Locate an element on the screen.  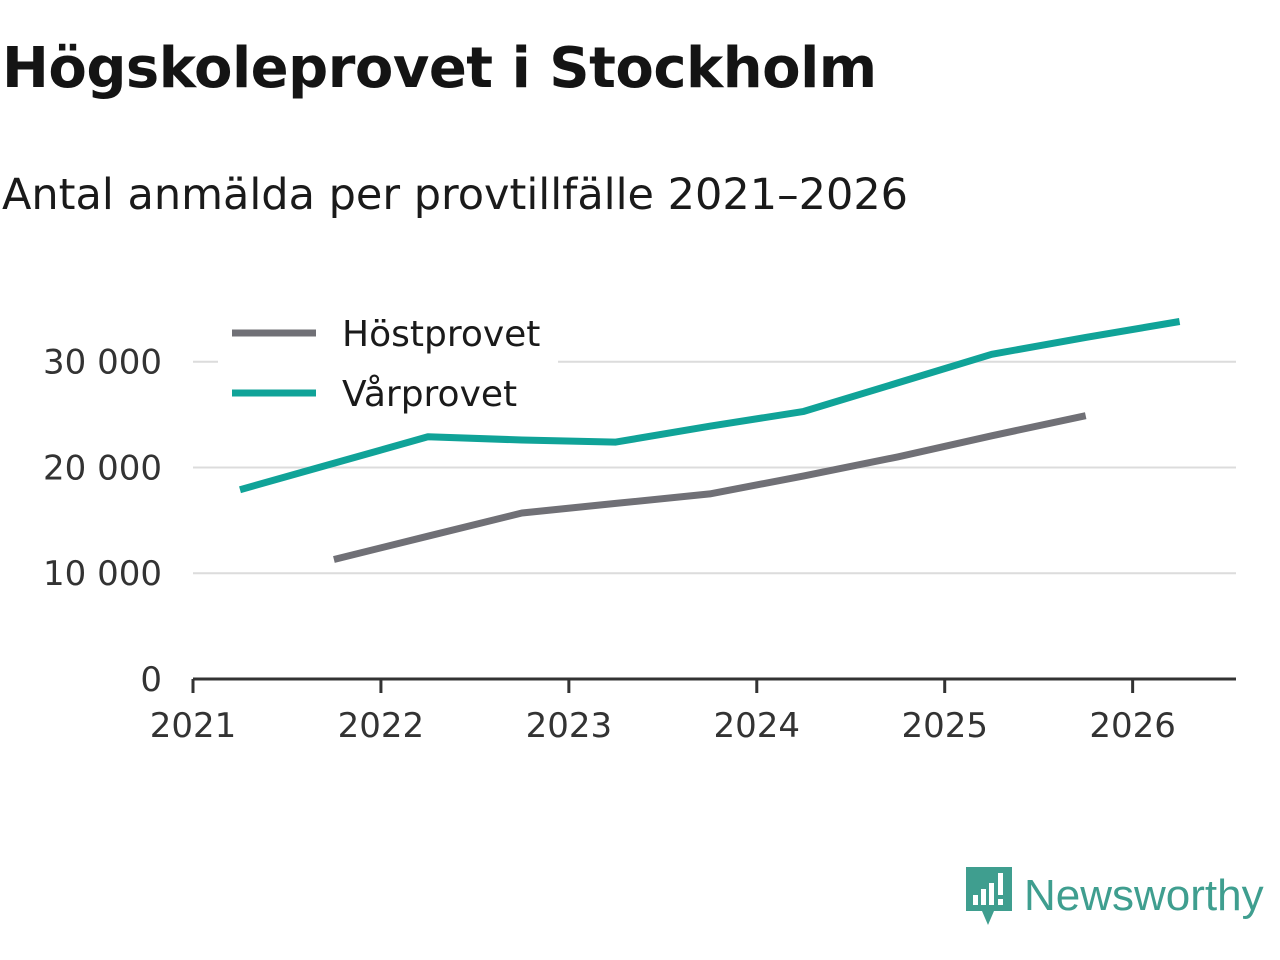
legend-background is located at coordinates (388, 363).